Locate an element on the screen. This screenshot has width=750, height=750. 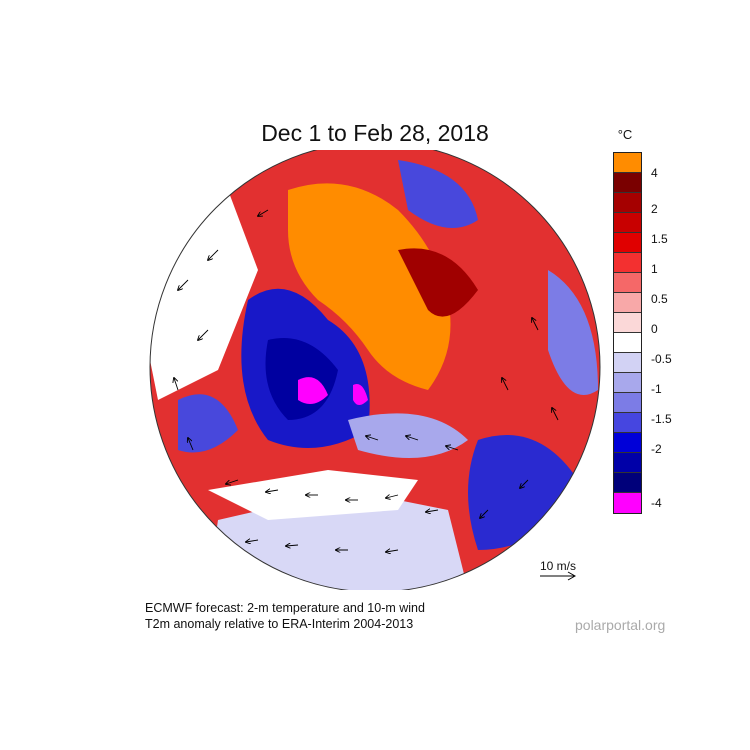
warm-anomaly-dark is located at coordinates (438, 282).